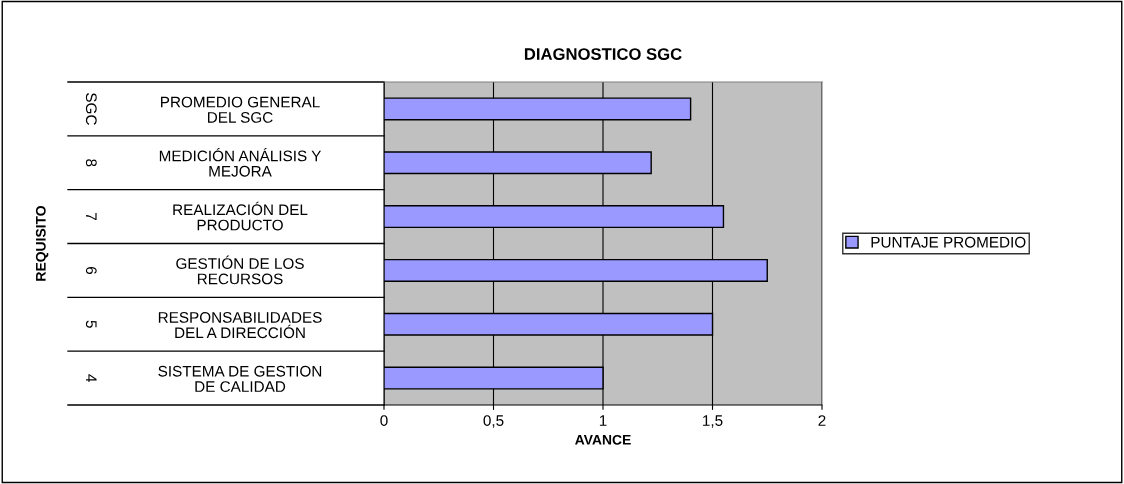  What do you see at coordinates (91, 217) in the screenshot?
I see `text: 7` at bounding box center [91, 217].